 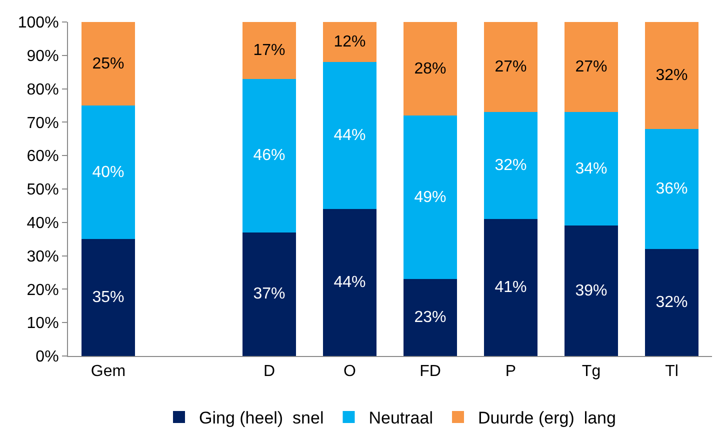 What do you see at coordinates (42, 56) in the screenshot?
I see `y-tick-label: 90%` at bounding box center [42, 56].